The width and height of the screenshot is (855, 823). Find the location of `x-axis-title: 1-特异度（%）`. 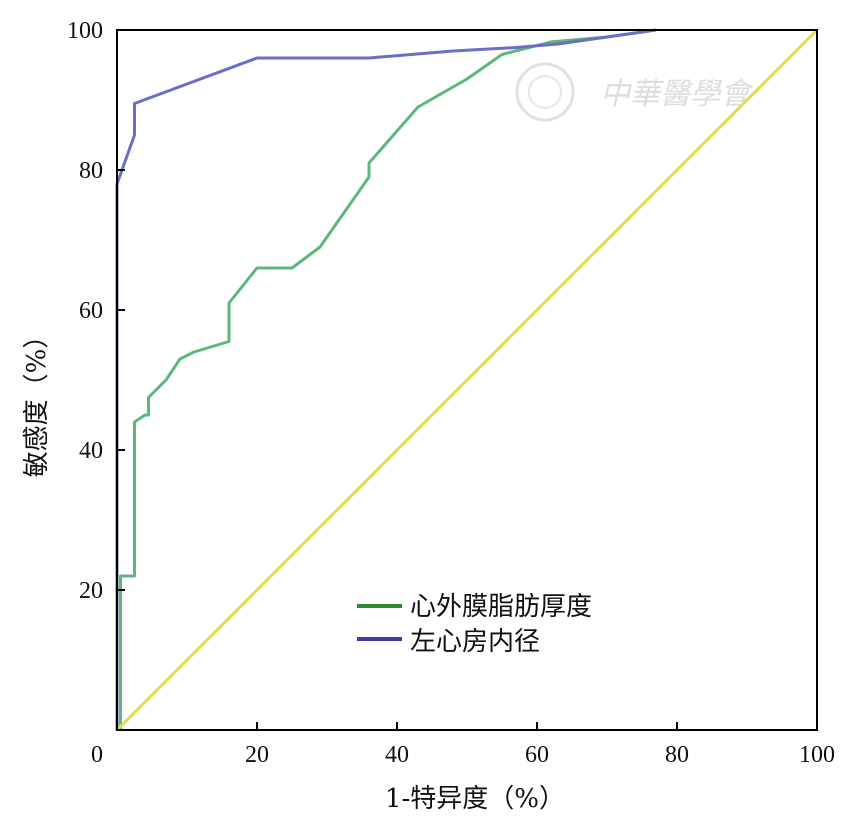

x-axis-title: 1-特异度（%） is located at coordinates (475, 799).